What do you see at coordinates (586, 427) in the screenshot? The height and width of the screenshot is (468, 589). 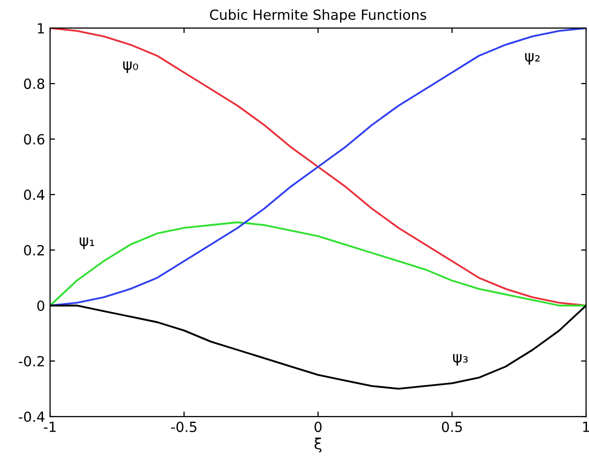 I see `x-tick-label: 1` at bounding box center [586, 427].